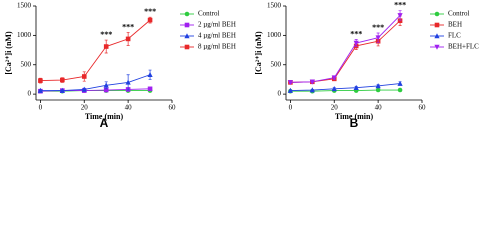  Describe the element at coordinates (217, 47) in the screenshot. I see `legend-label: 8 µg/ml BEH` at that location.